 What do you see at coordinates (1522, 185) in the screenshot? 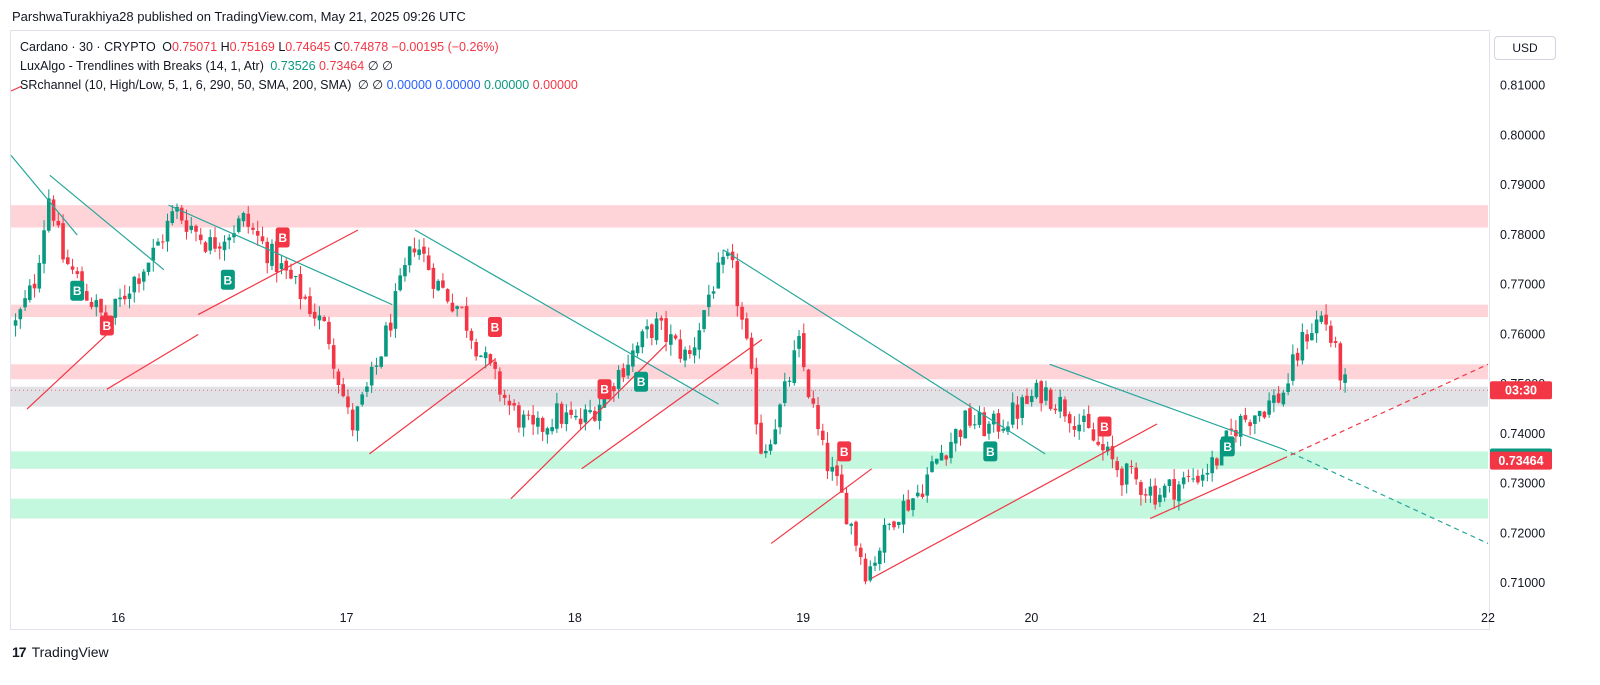
I see `price-axis-label: 0.79000` at bounding box center [1522, 185].